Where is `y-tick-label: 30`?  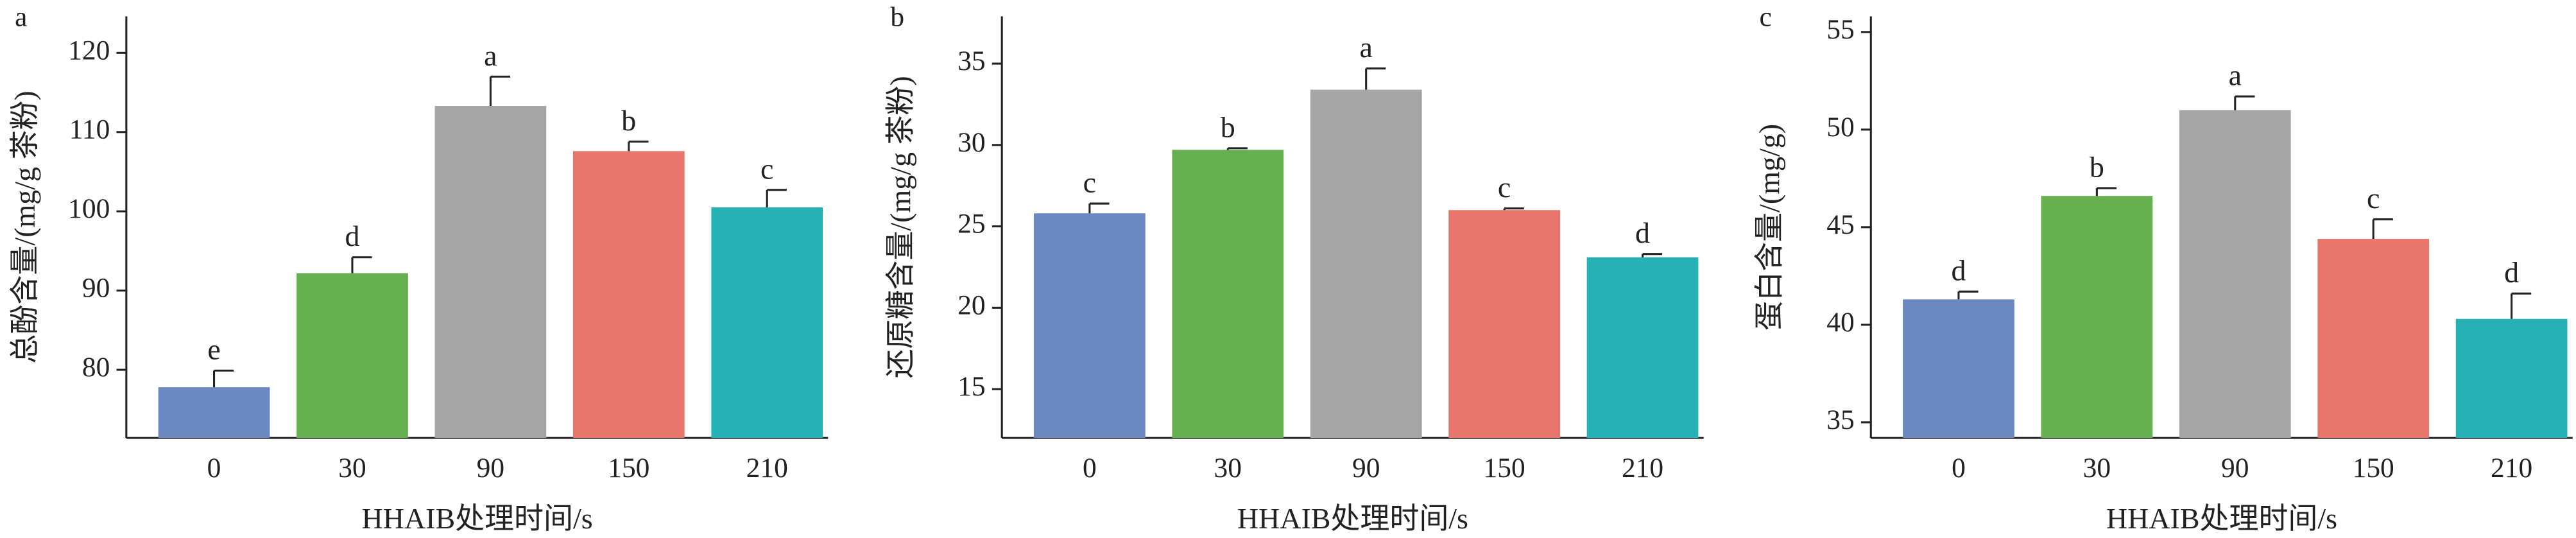
y-tick-label: 30 is located at coordinates (971, 142).